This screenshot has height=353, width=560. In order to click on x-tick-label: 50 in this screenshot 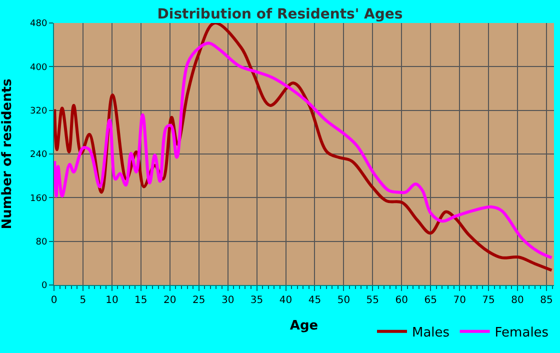, I will do `click(343, 300)`.